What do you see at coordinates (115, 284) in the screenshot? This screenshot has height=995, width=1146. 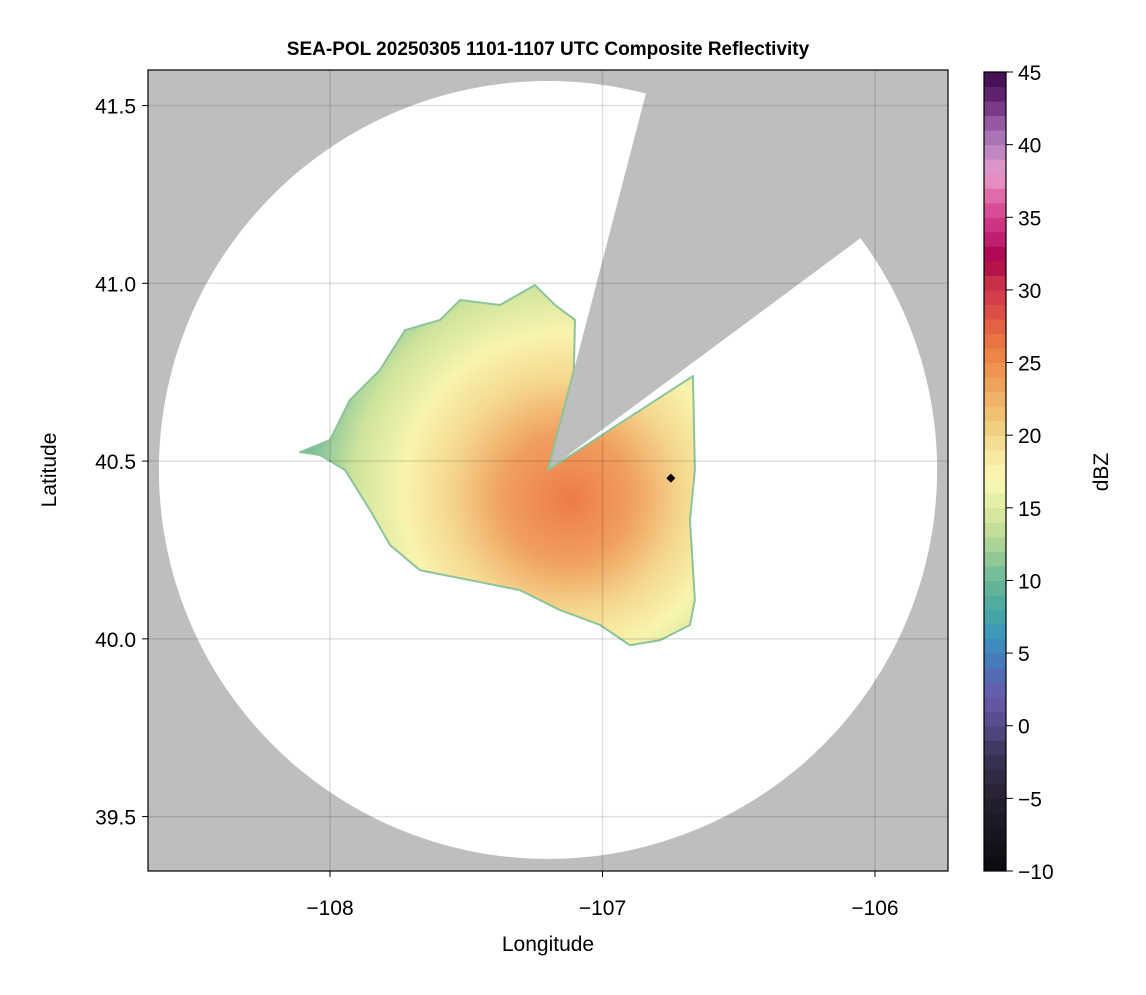 I see `y-tick-label: 41.0` at bounding box center [115, 284].